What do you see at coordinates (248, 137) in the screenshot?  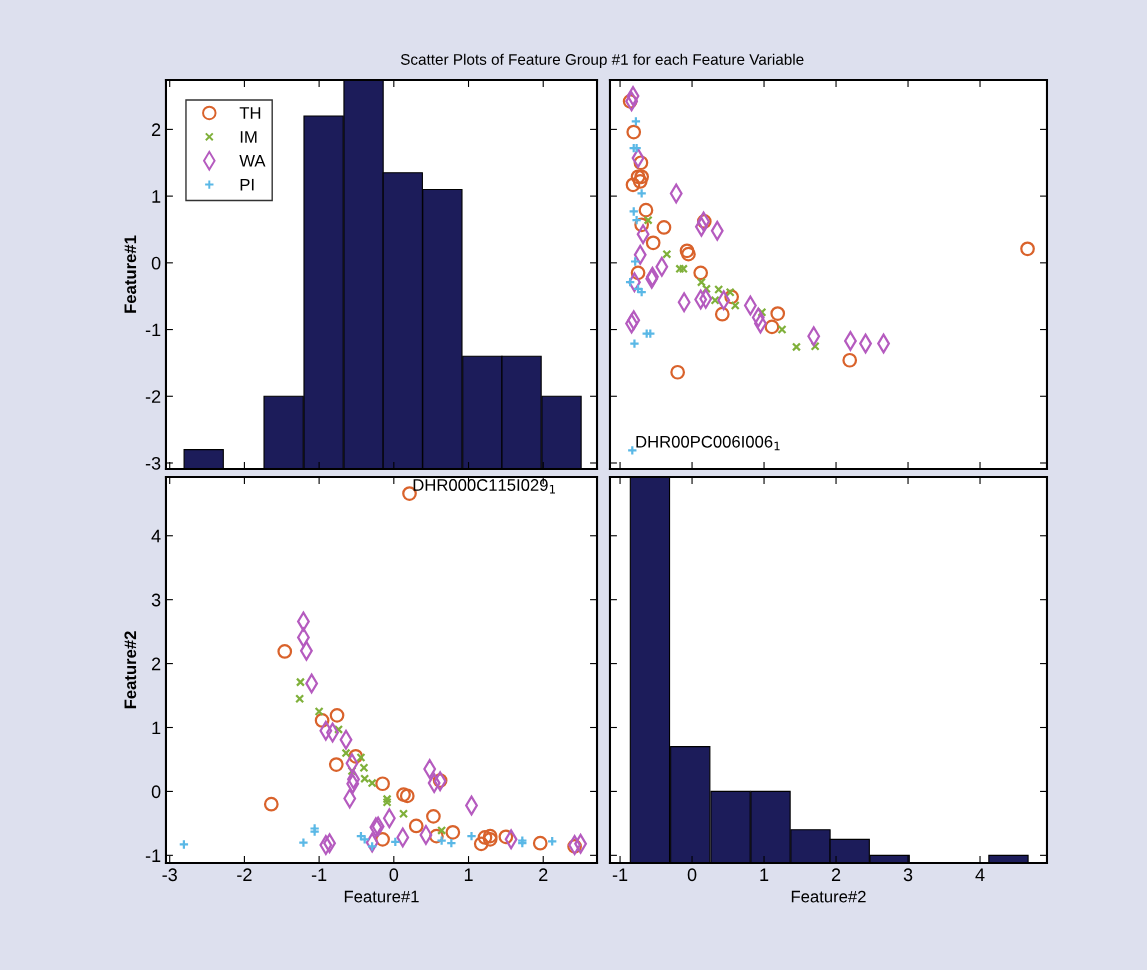 I see `legend-label: IM` at bounding box center [248, 137].